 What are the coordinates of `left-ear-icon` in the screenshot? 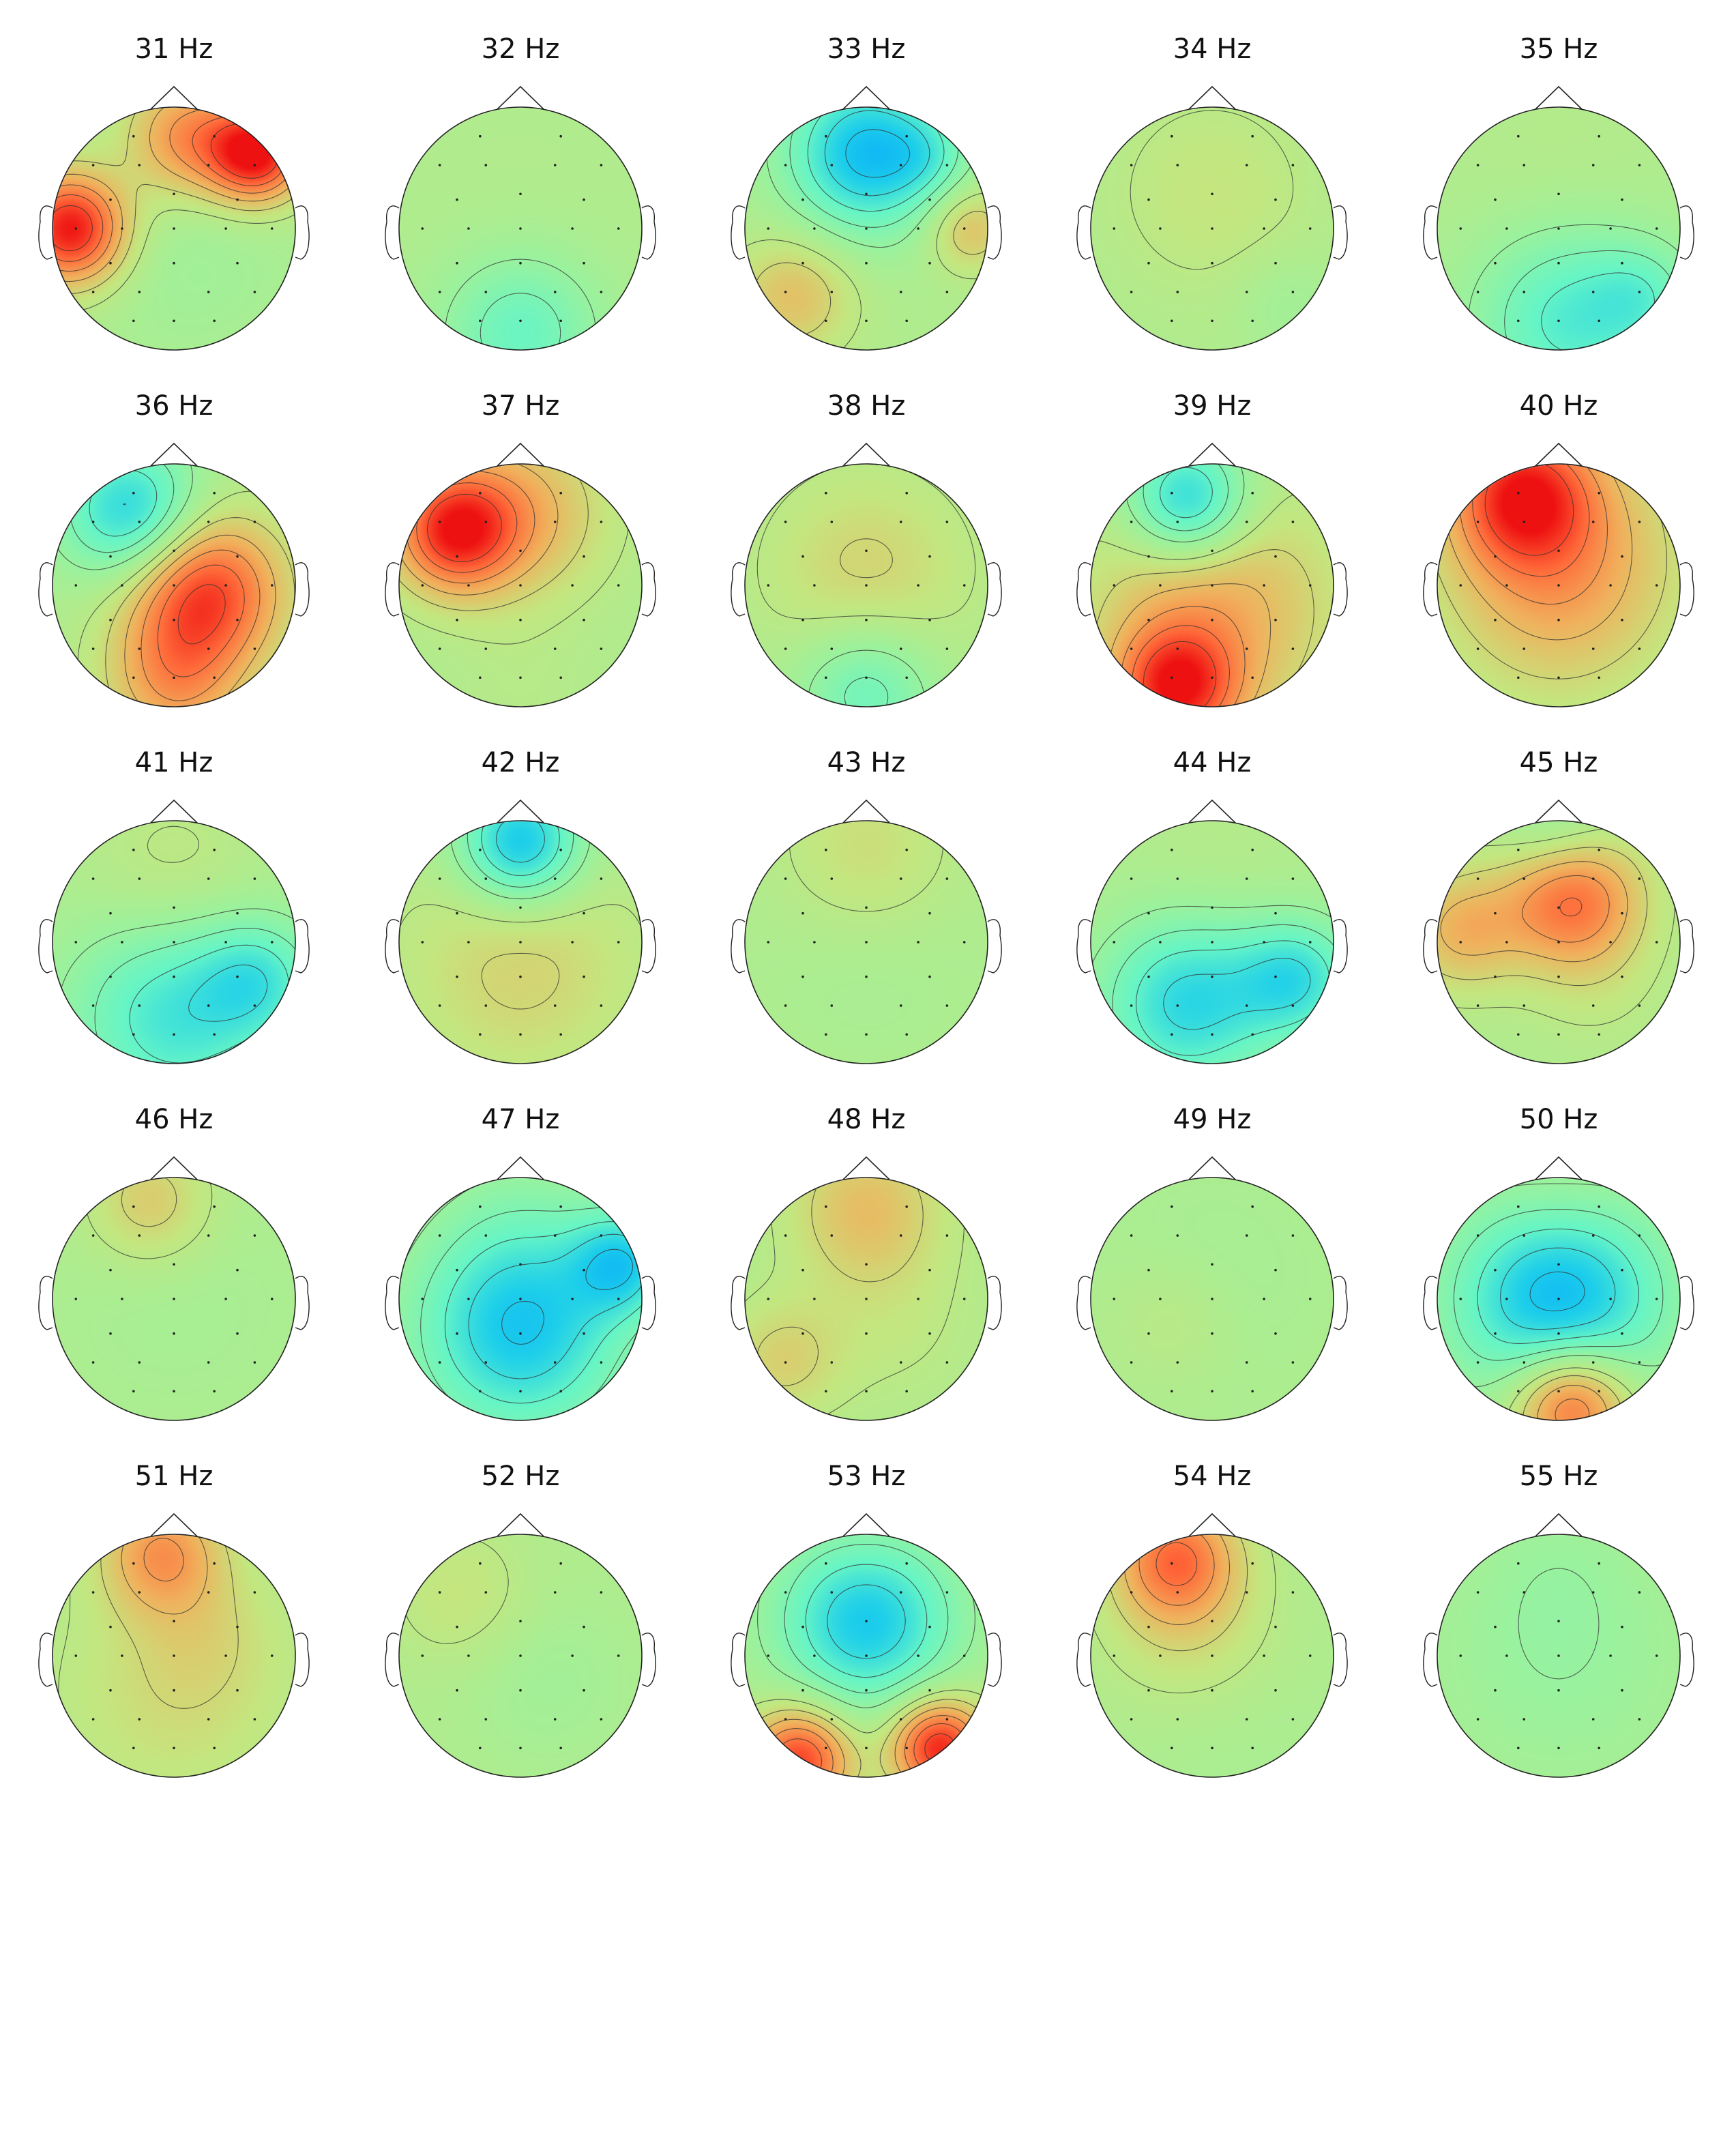 It's located at (45, 232).